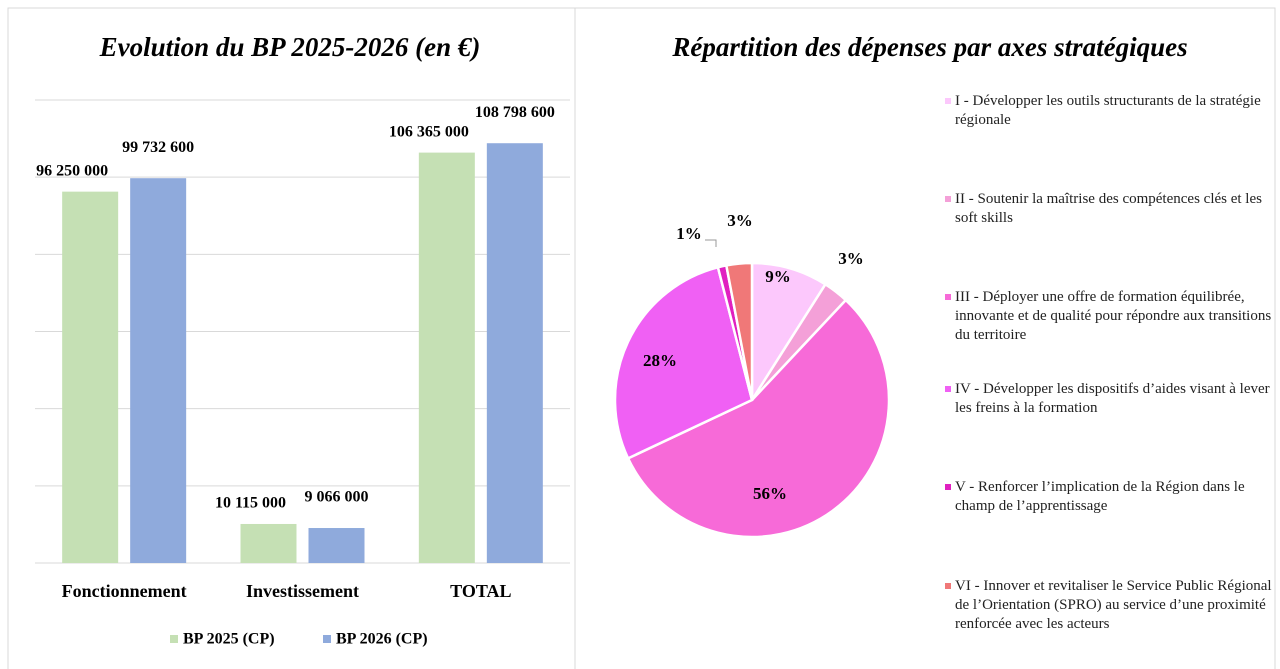 This screenshot has height=669, width=1280. Describe the element at coordinates (770, 493) in the screenshot. I see `value-label: 56%` at that location.